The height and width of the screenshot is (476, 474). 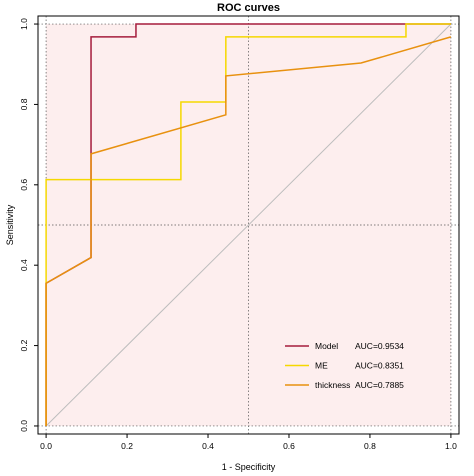 I want to click on x-tick-label: 1.0, so click(x=451, y=446).